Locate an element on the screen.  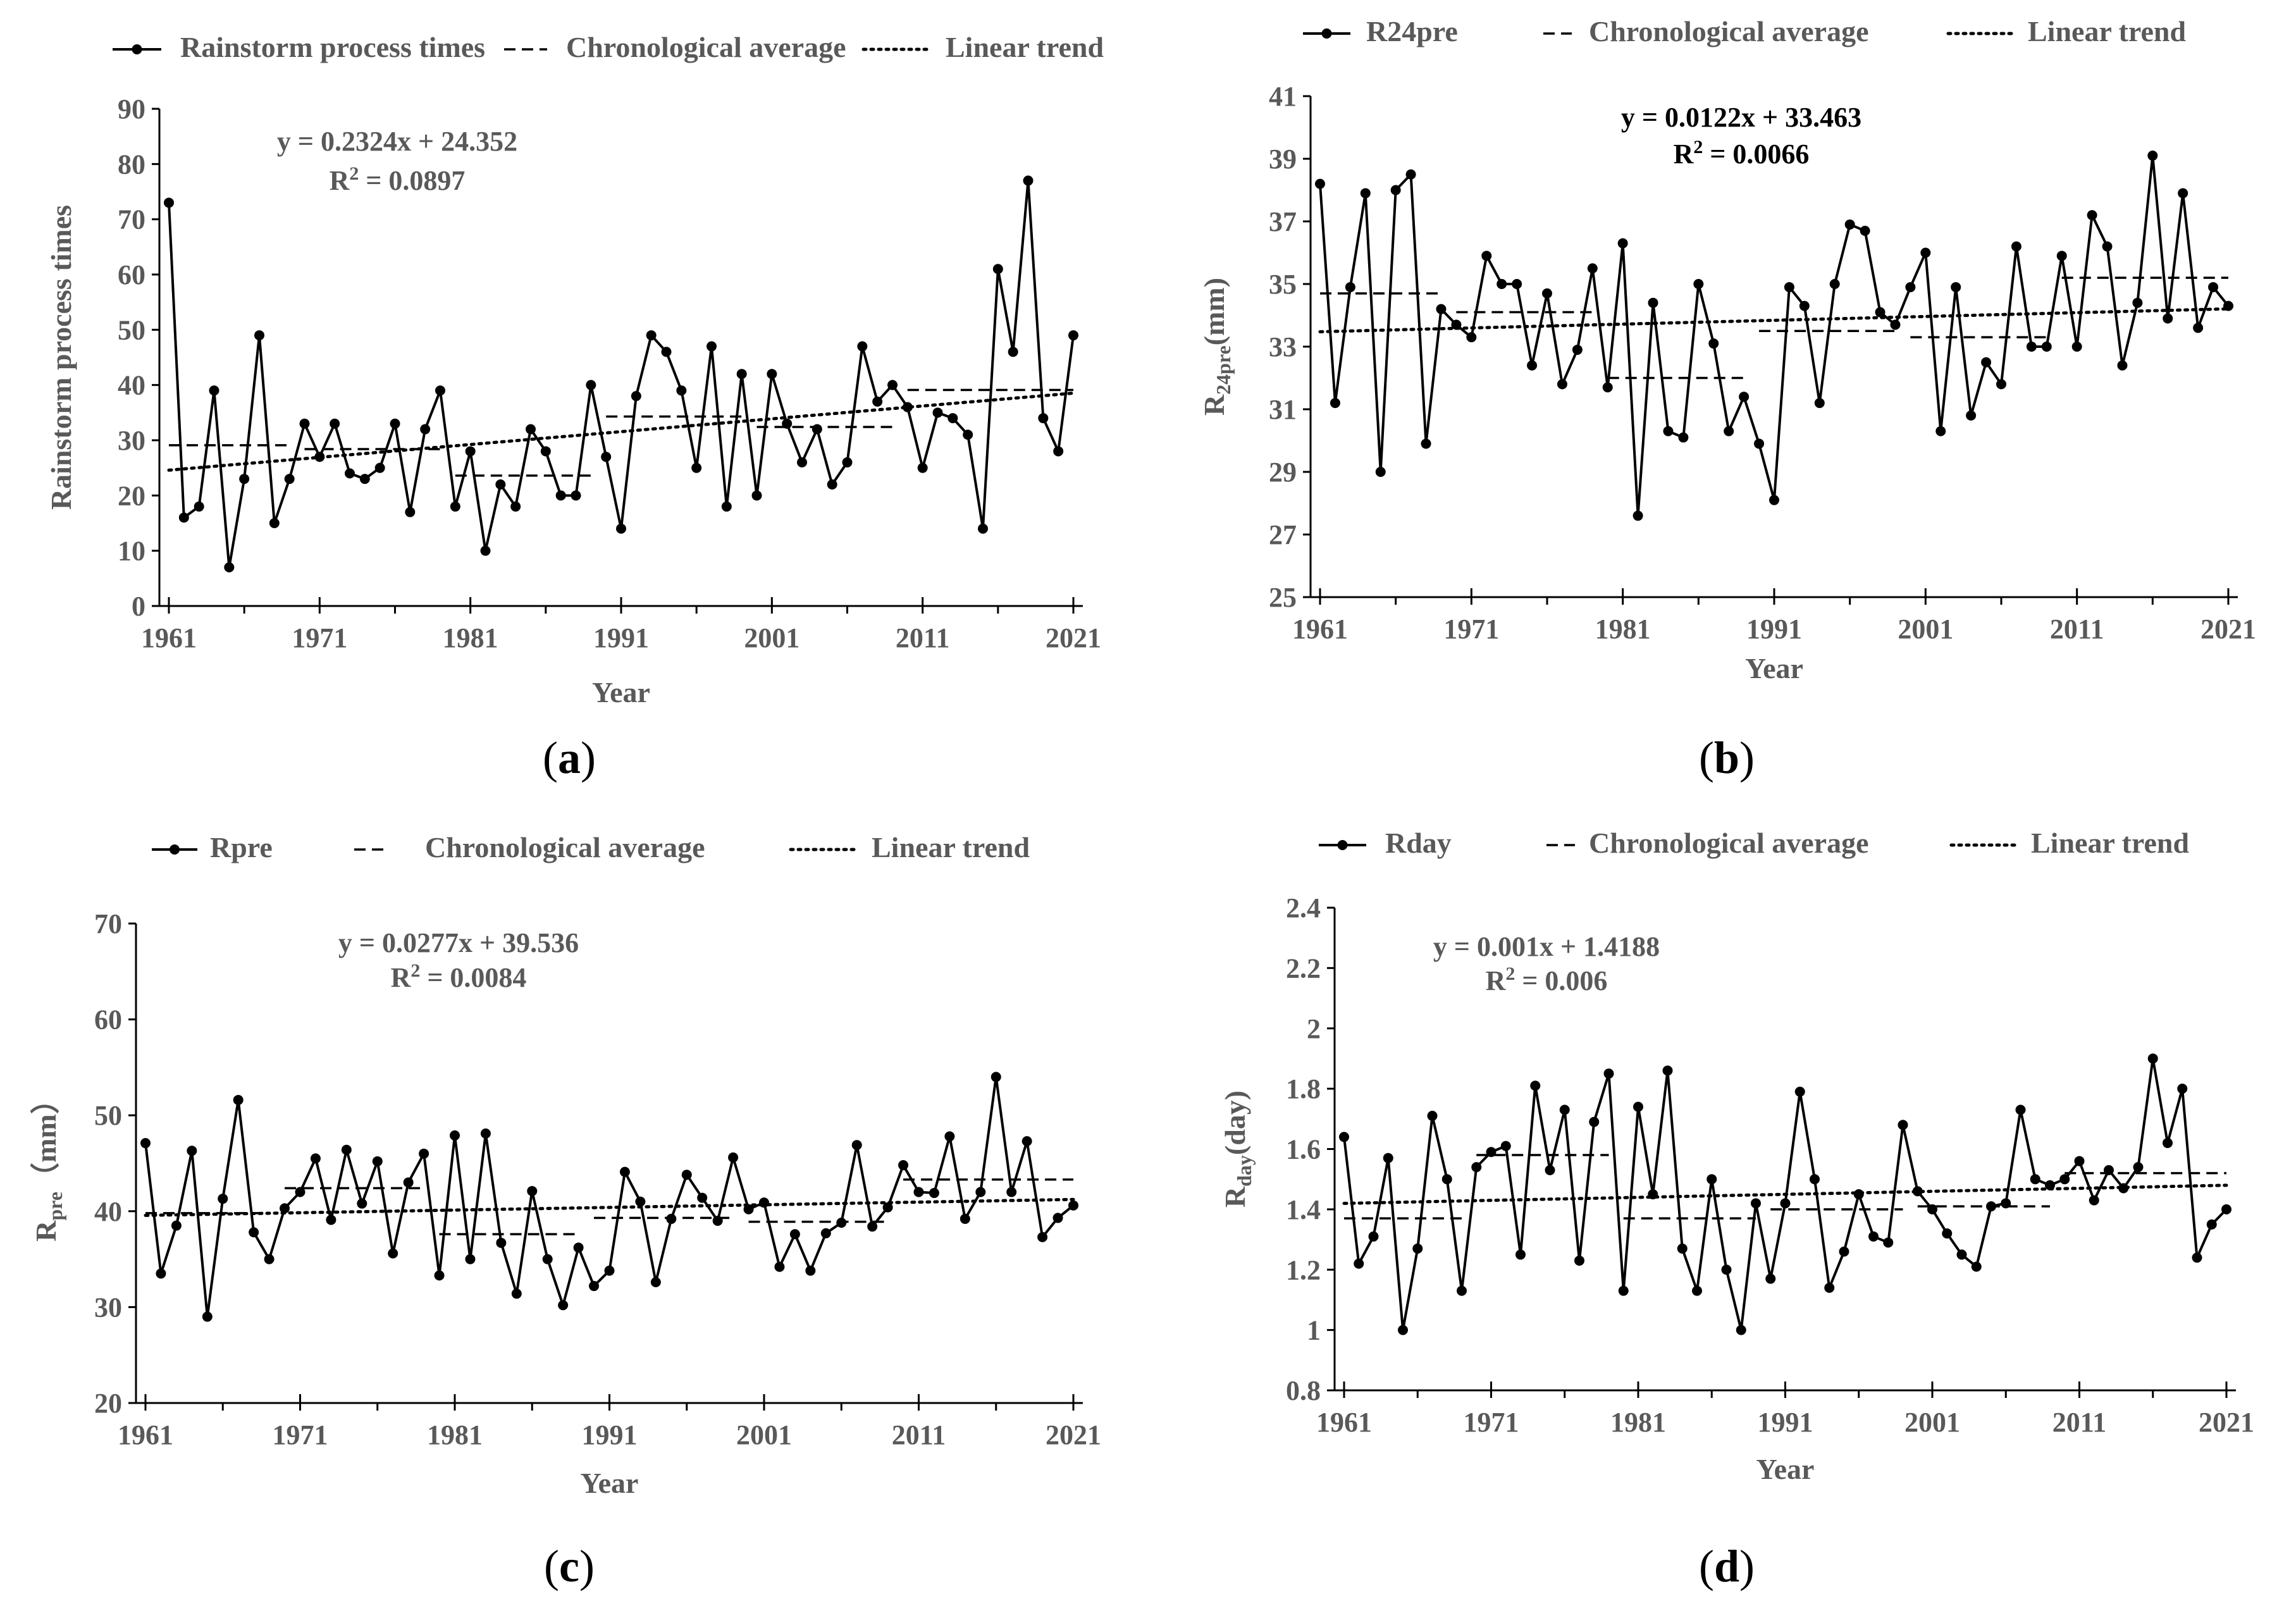
y-tick-label: 27 is located at coordinates (1283, 534).